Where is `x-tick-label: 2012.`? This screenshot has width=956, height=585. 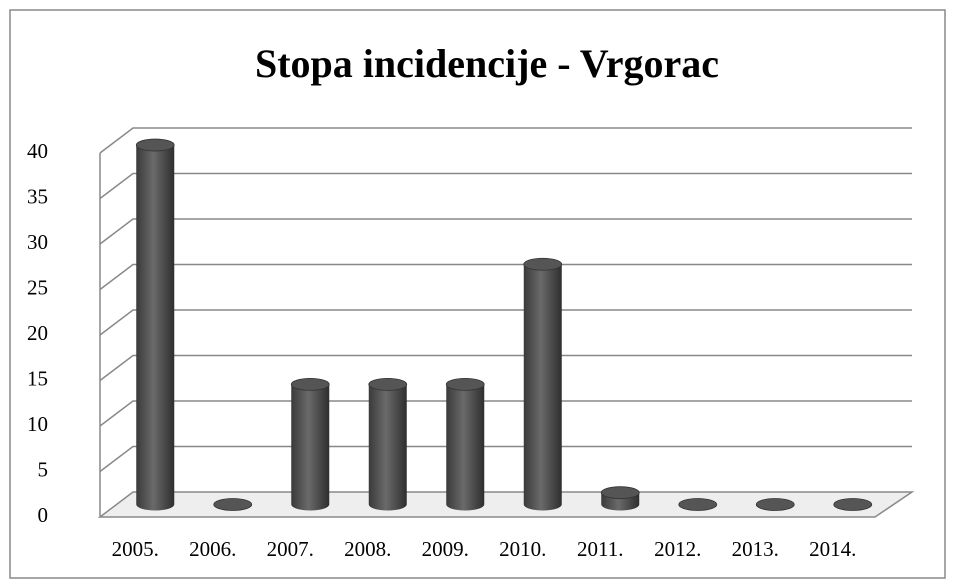 x-tick-label: 2012. is located at coordinates (677, 549).